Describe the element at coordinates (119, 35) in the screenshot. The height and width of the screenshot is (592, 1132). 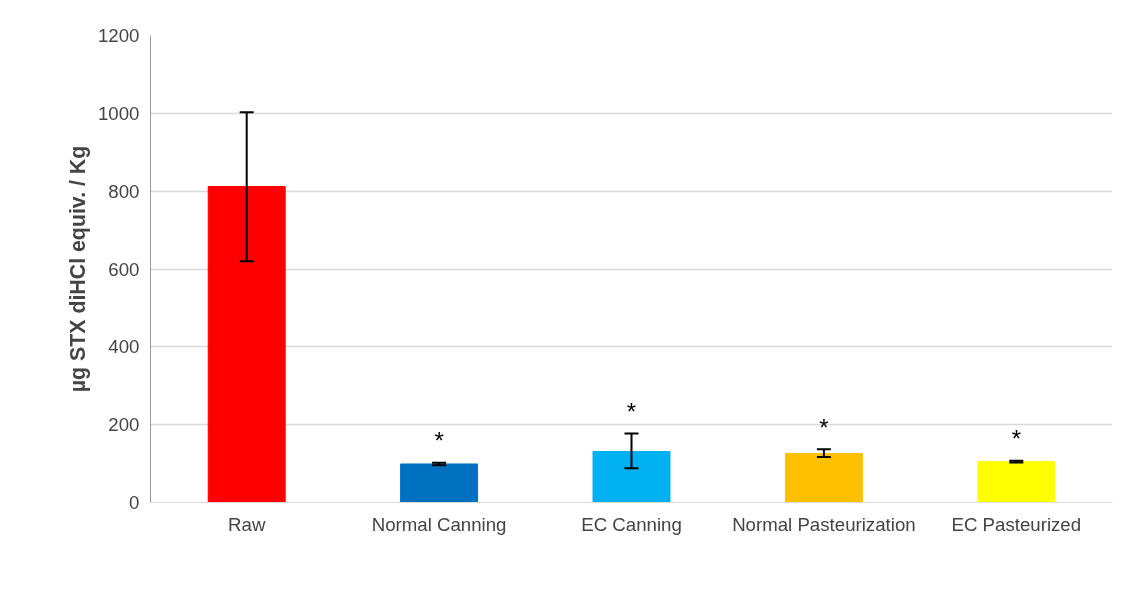
I see `y-tick-label: 1200` at that location.